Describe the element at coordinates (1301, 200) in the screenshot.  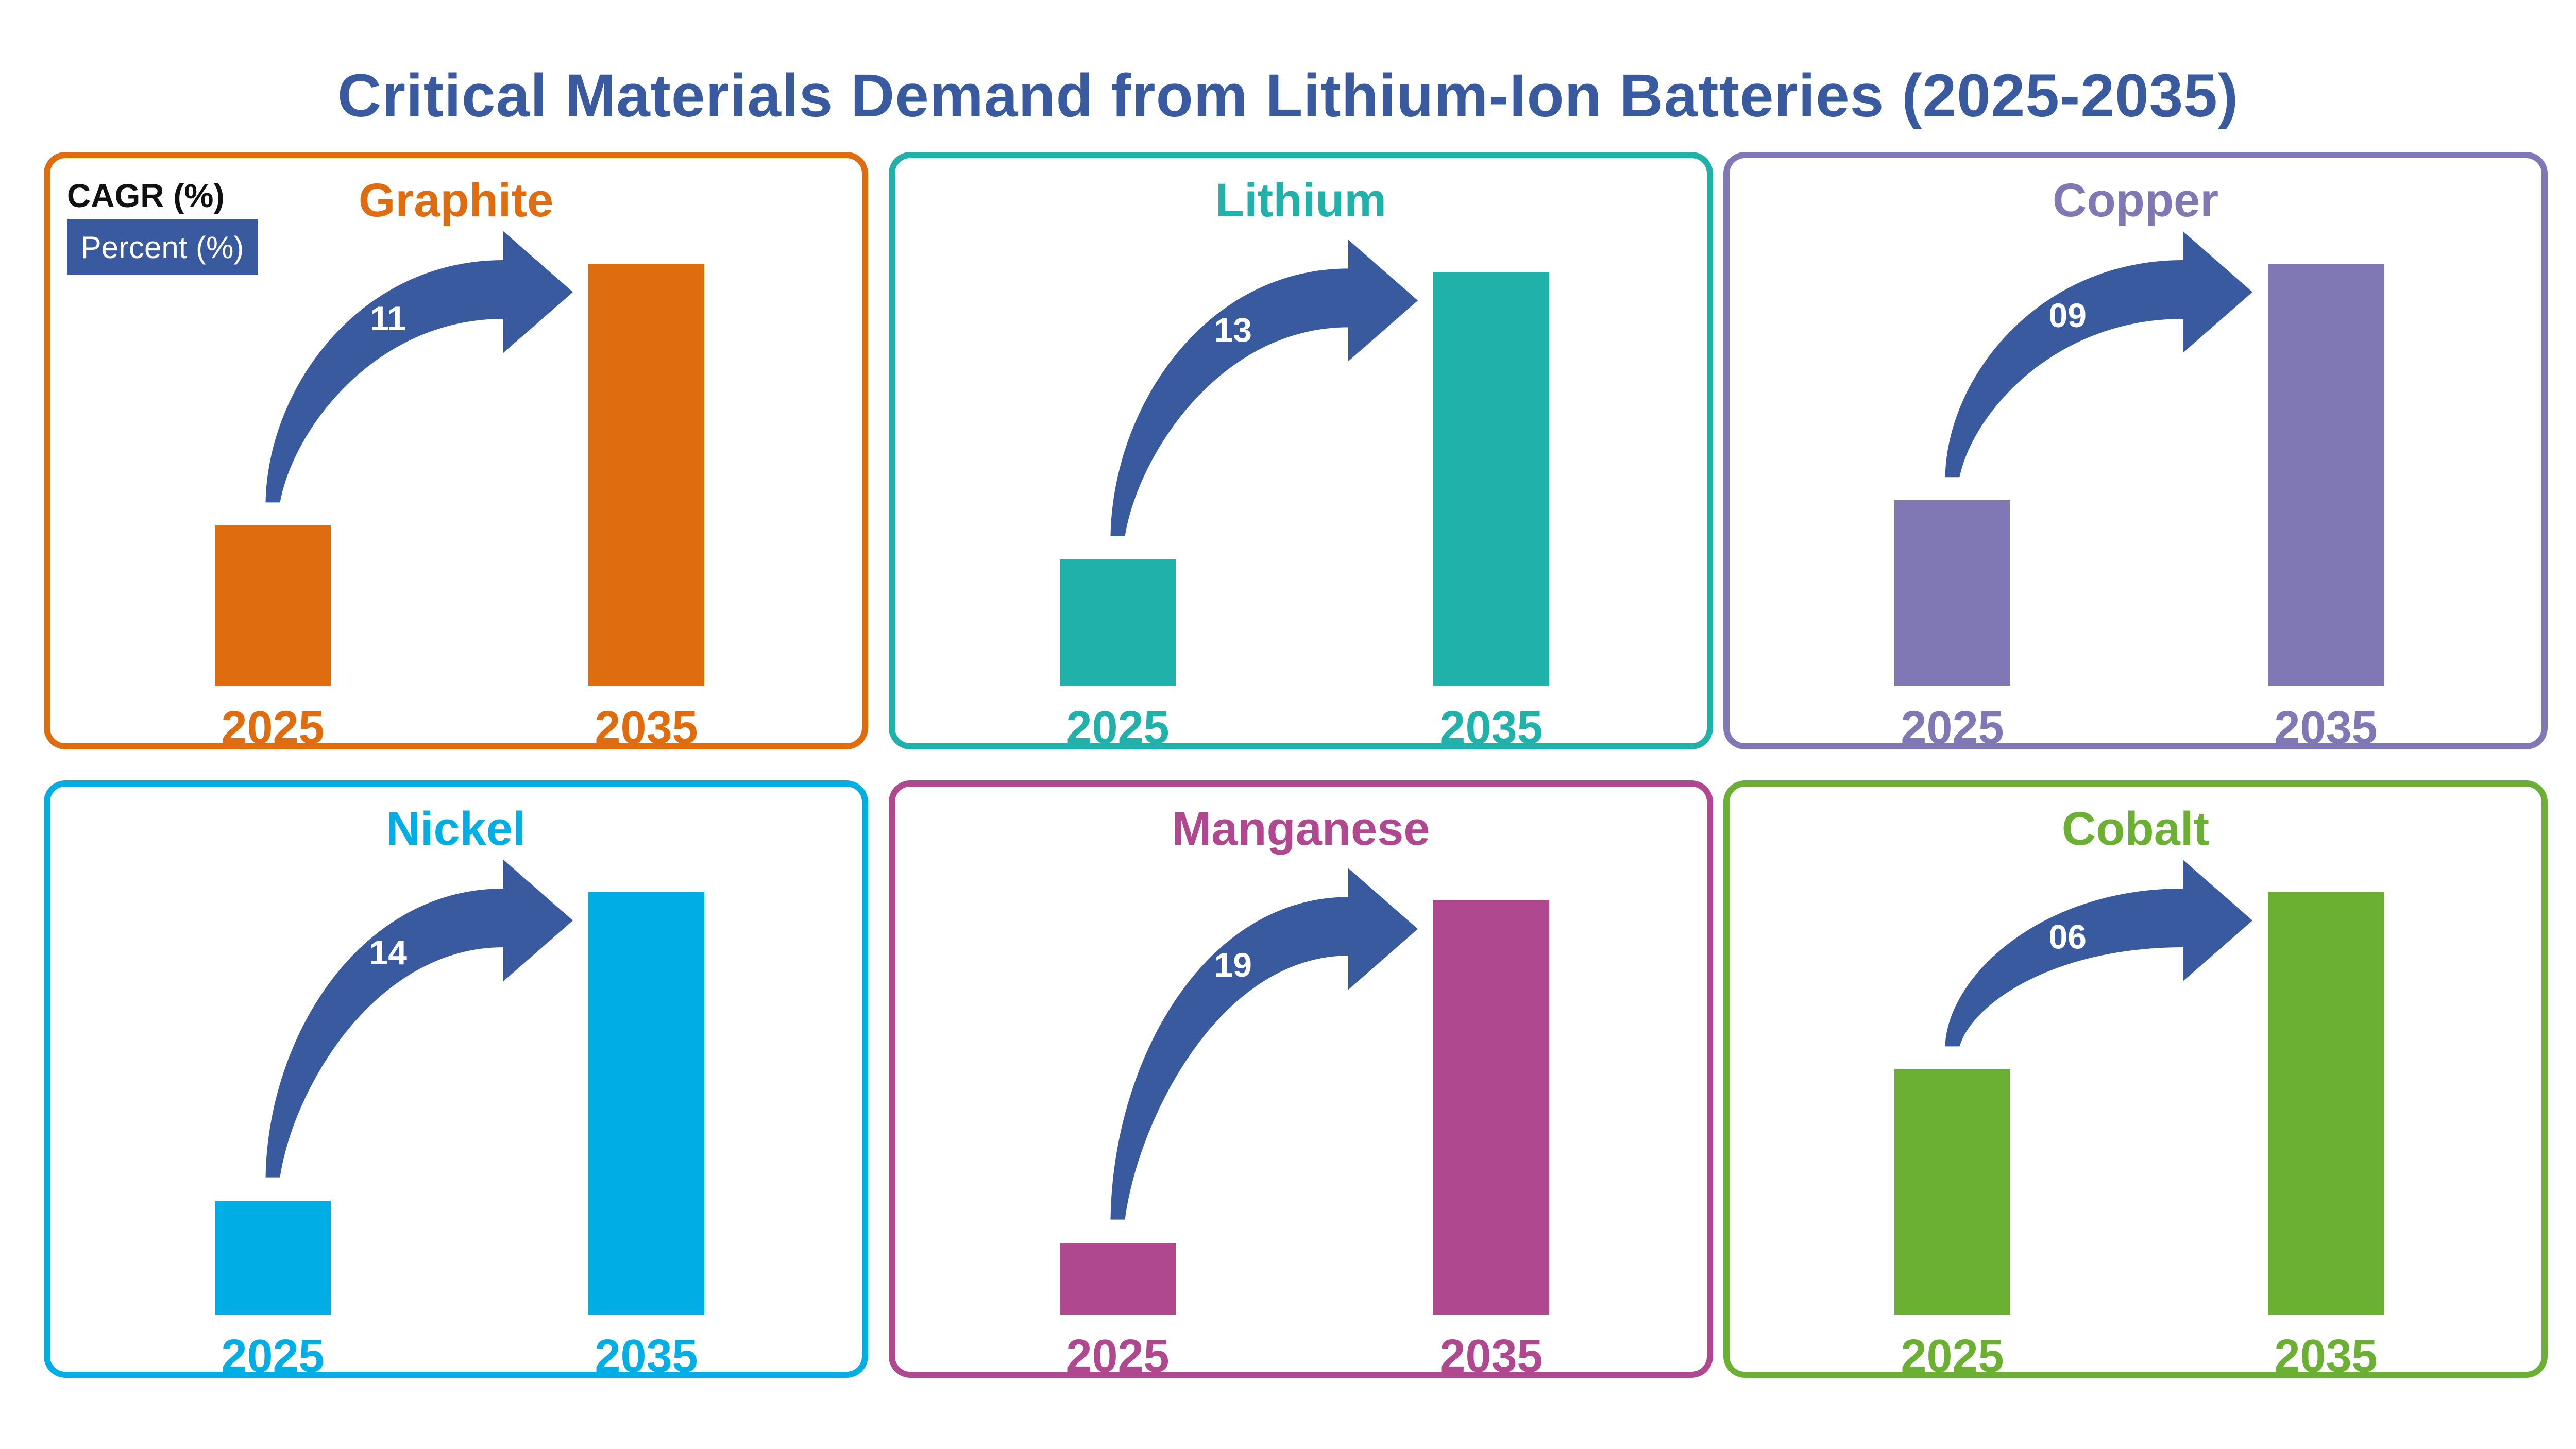
I see `panel-title-lithium: Lithium` at that location.